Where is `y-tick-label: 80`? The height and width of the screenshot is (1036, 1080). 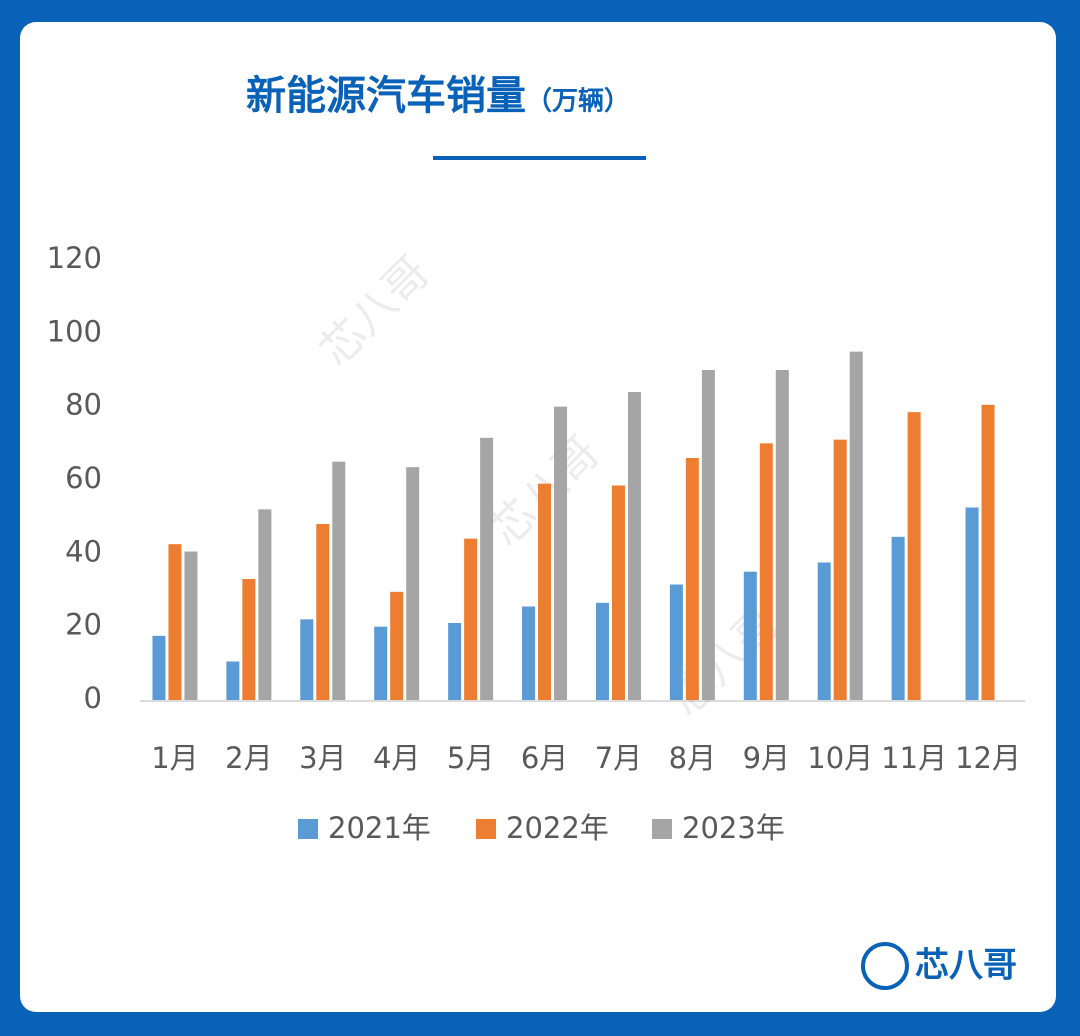 y-tick-label: 80 is located at coordinates (83, 405).